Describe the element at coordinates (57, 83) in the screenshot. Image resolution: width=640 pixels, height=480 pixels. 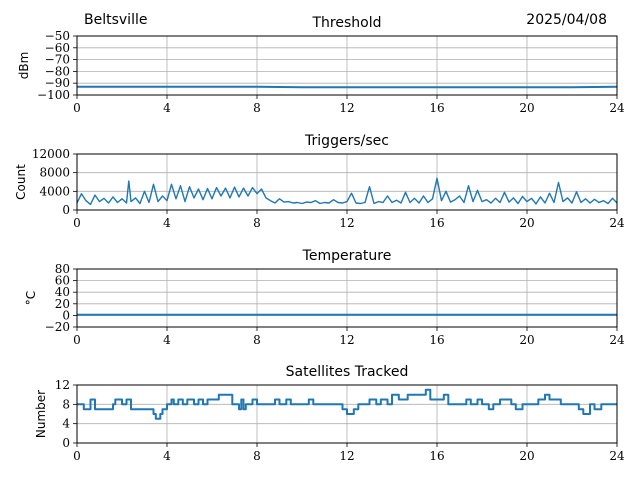
I see `y-tick-label: −90` at that location.